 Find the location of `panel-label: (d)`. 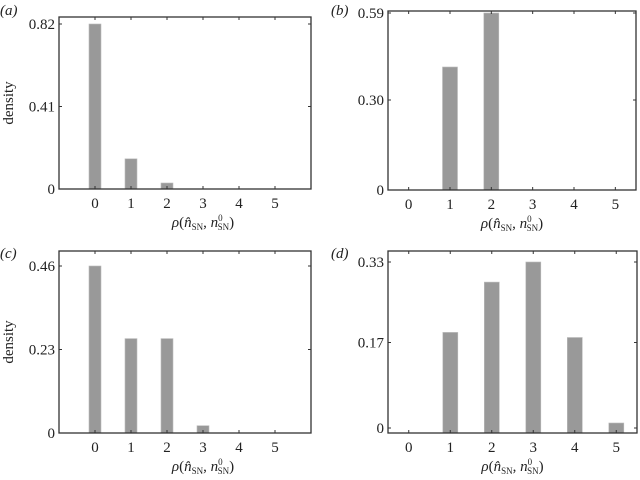

panel-label: (d) is located at coordinates (340, 254).